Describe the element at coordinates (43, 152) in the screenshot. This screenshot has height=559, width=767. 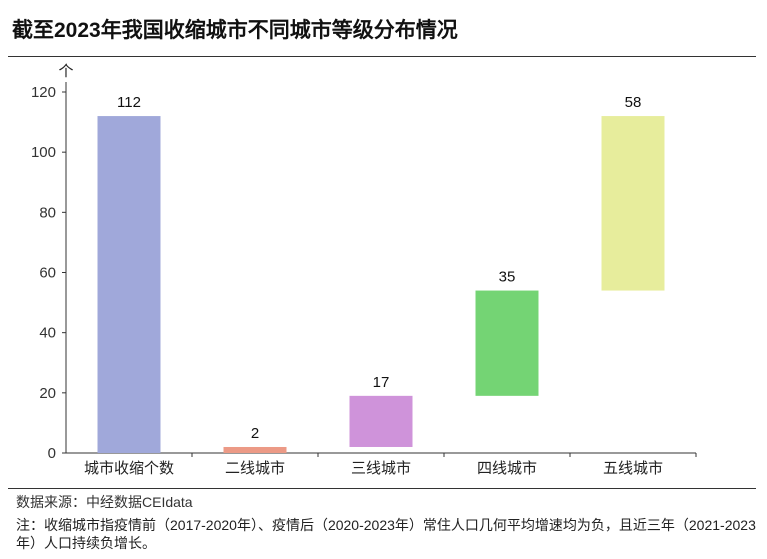
I see `y-tick-label: 100` at that location.